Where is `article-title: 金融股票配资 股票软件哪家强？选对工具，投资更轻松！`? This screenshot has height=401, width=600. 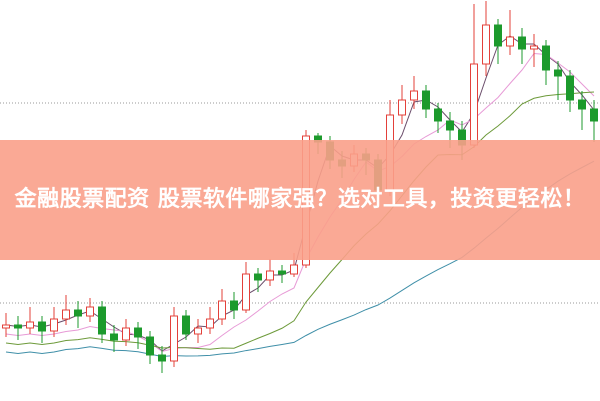 article-title: 金融股票配资 股票软件哪家强？选对工具，投资更轻松！ is located at coordinates (300, 199).